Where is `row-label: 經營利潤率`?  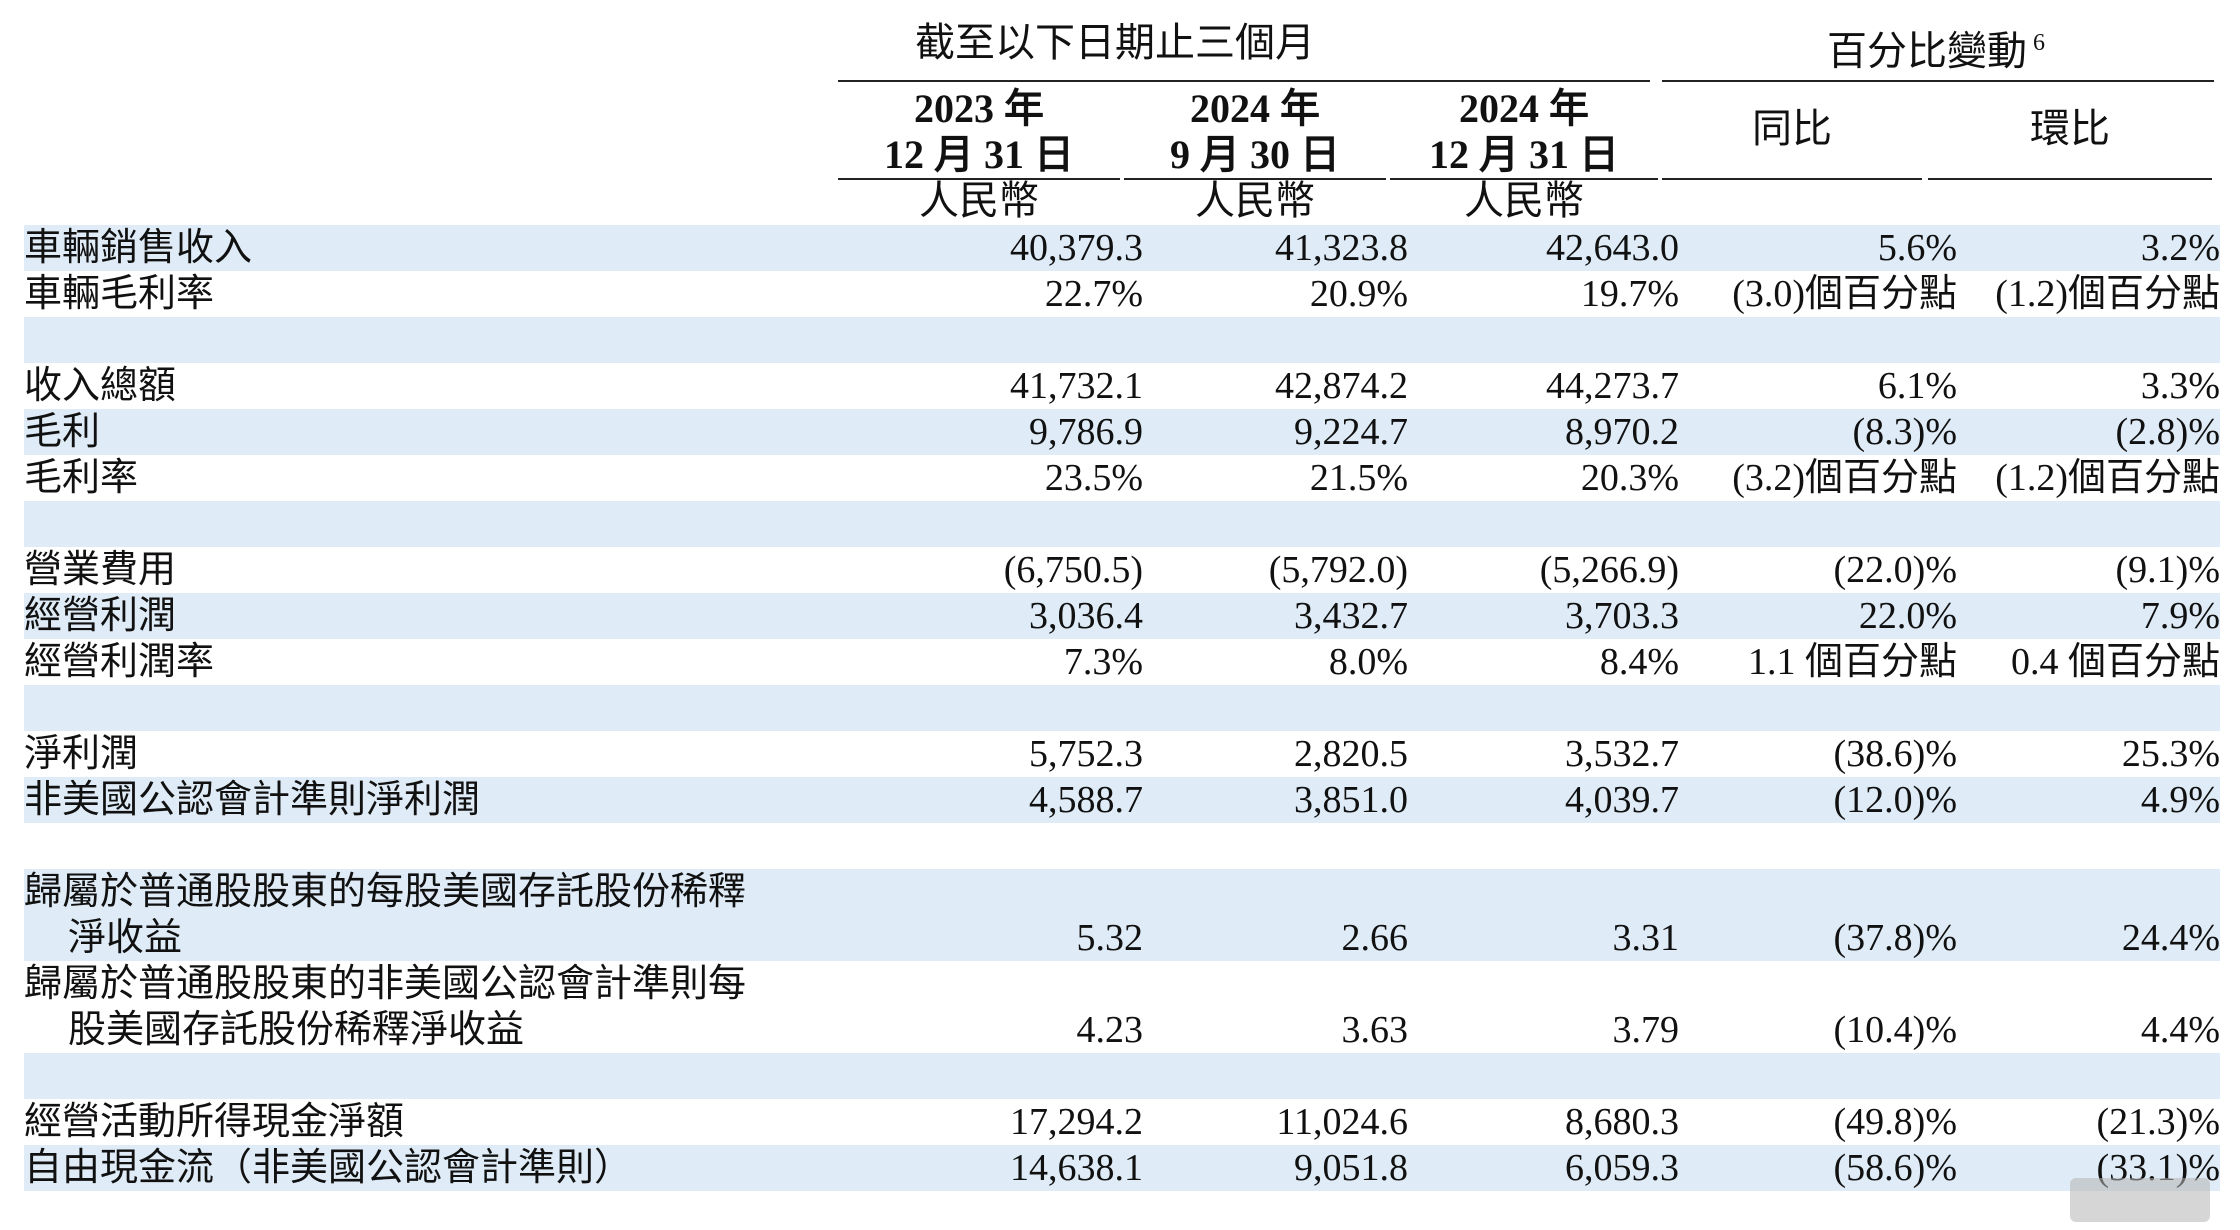
row-label: 經營利潤率 is located at coordinates (119, 662).